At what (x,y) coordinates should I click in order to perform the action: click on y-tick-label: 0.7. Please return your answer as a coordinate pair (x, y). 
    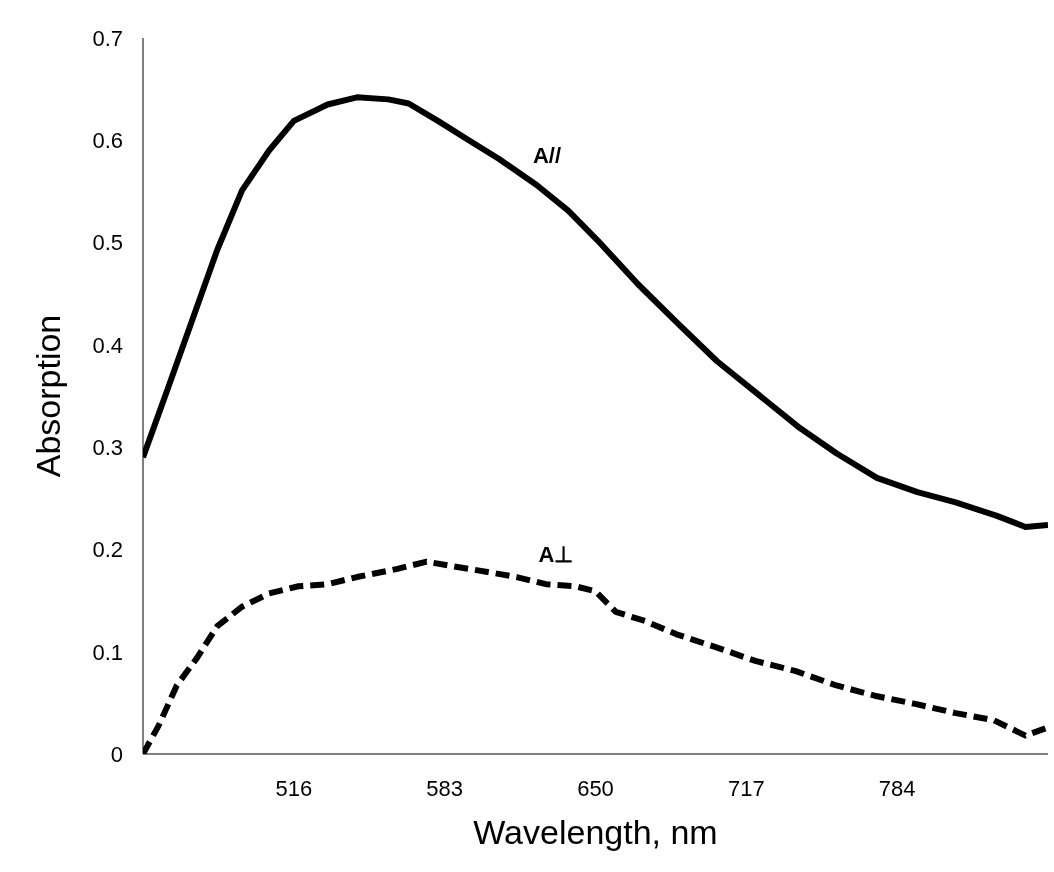
    Looking at the image, I should click on (107, 38).